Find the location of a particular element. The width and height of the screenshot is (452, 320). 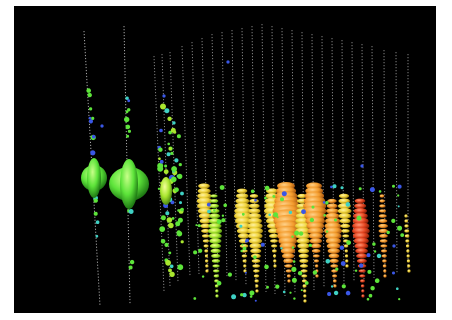

large-green-cluster is located at coordinates (94, 178).